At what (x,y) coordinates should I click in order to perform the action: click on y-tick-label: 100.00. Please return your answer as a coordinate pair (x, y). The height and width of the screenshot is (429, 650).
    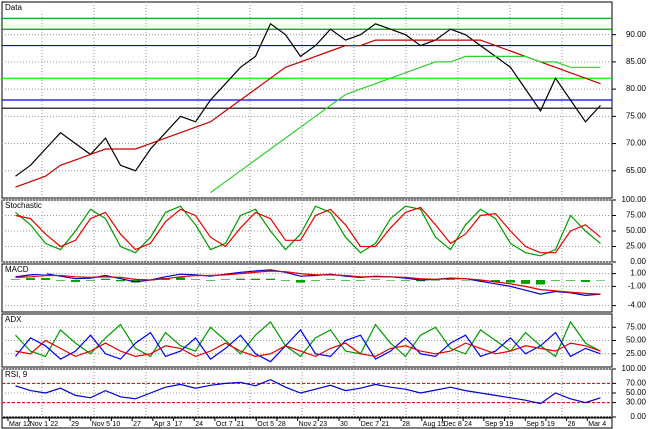
    Looking at the image, I should click on (634, 368).